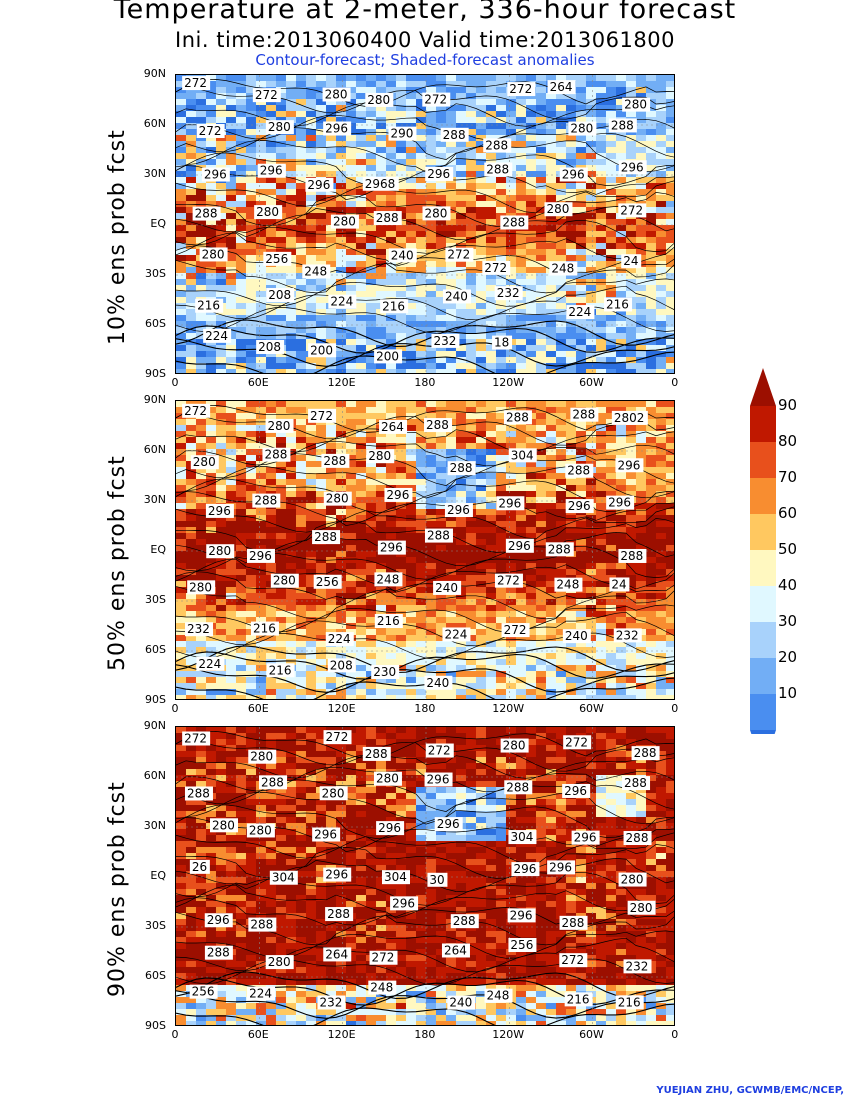 This screenshot has width=850, height=1100. Describe the element at coordinates (629, 417) in the screenshot. I see `contour-label: 2802` at that location.